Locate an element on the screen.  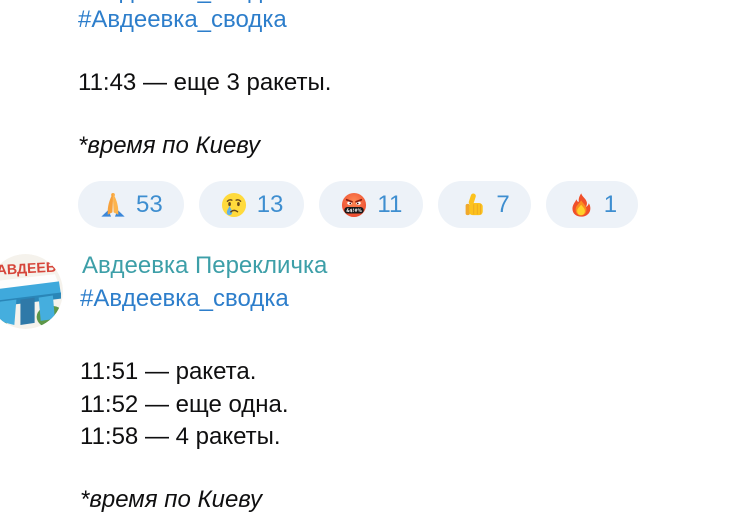
channel-avatar: АВДЕЕВ is located at coordinates (31, 291).